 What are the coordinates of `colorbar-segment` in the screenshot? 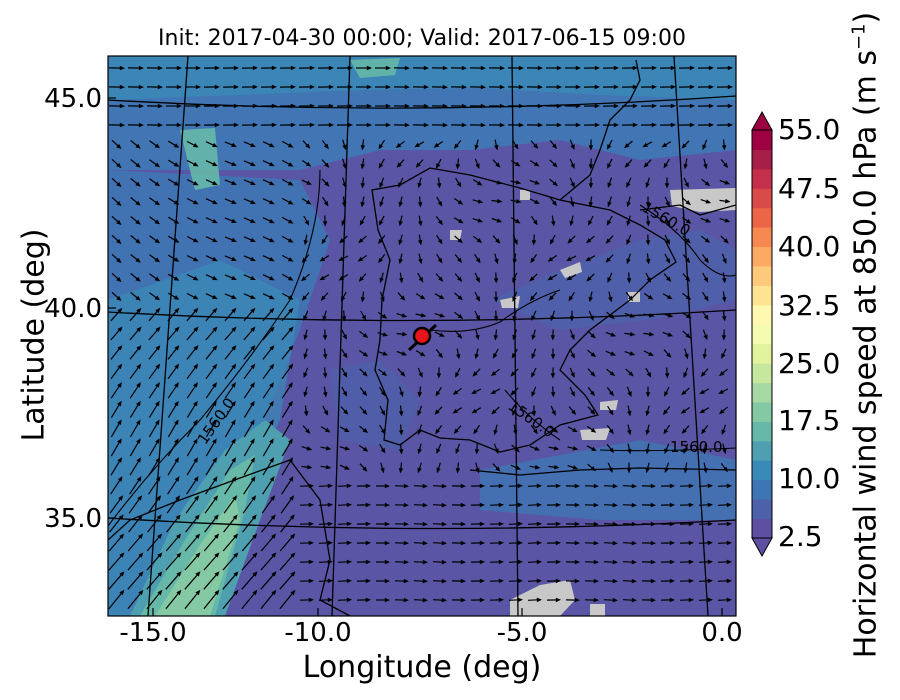 It's located at (762, 431).